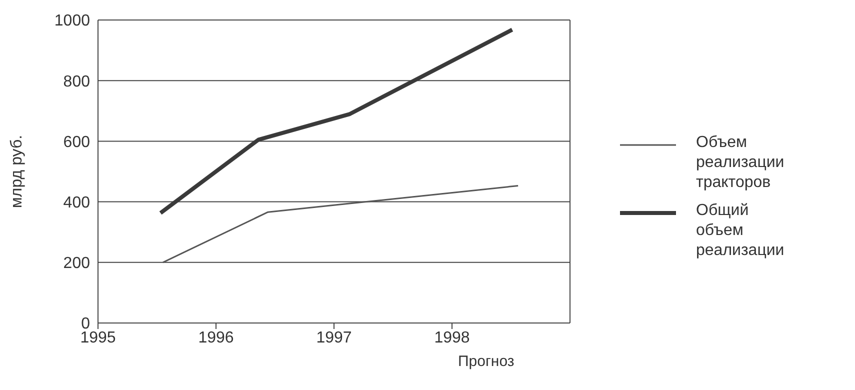 The width and height of the screenshot is (855, 390). I want to click on x-tick-label: 1996, so click(216, 337).